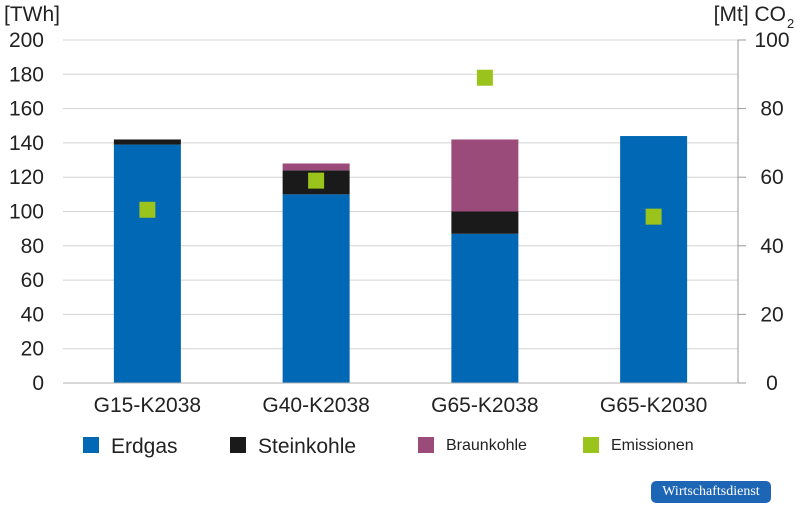  Describe the element at coordinates (26, 143) in the screenshot. I see `left-tick-label: 140` at that location.